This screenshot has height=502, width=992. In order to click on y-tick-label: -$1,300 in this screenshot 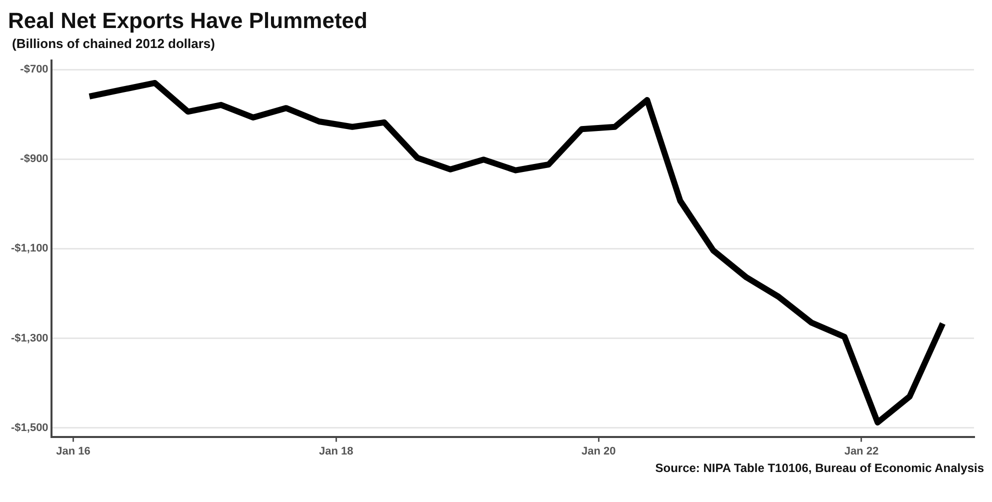, I will do `click(29, 338)`.